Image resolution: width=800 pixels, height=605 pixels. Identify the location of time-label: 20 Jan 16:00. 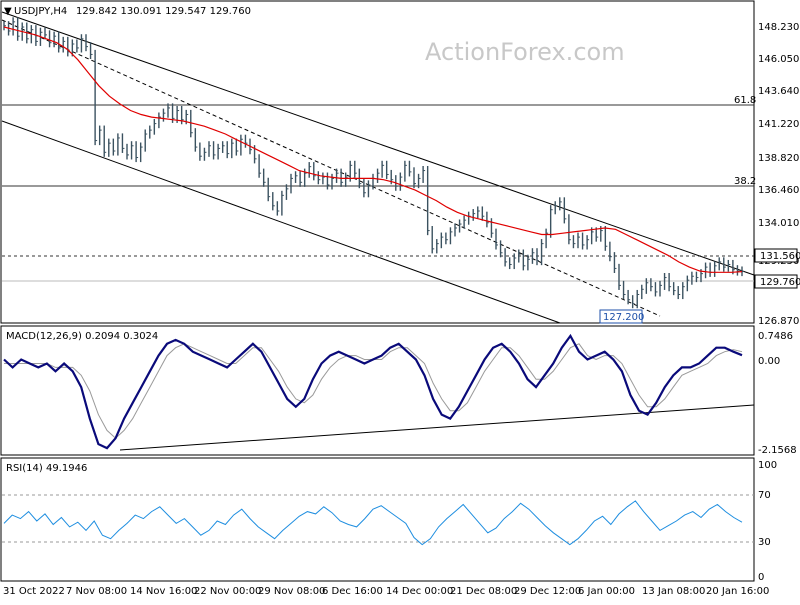
(737, 591).